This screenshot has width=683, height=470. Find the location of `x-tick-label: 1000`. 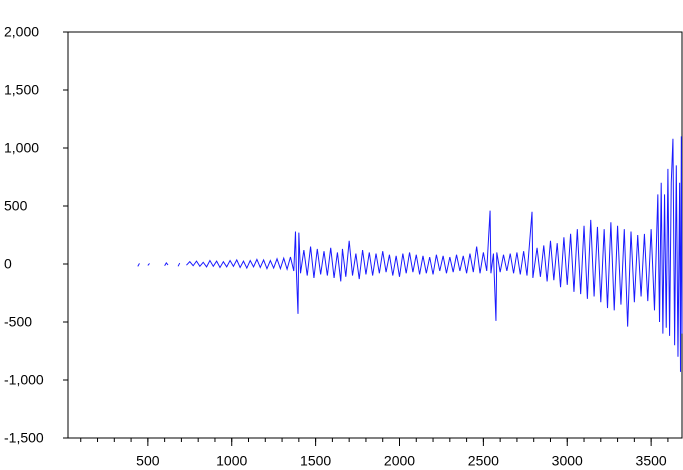

x-tick-label: 1000 is located at coordinates (231, 461).